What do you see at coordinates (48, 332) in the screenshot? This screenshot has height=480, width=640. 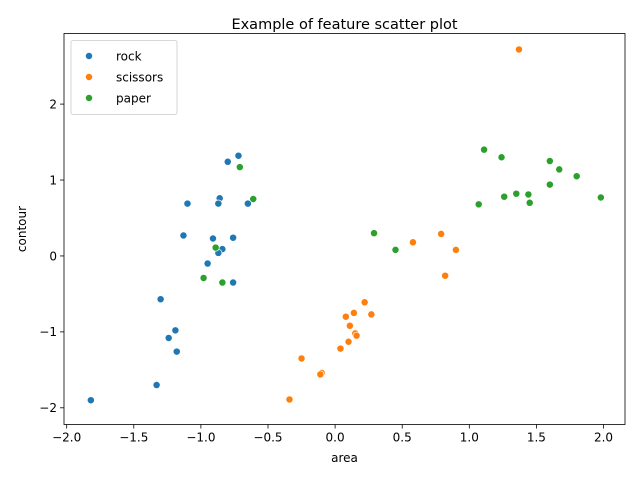 I see `y-tick-label: −1` at bounding box center [48, 332].